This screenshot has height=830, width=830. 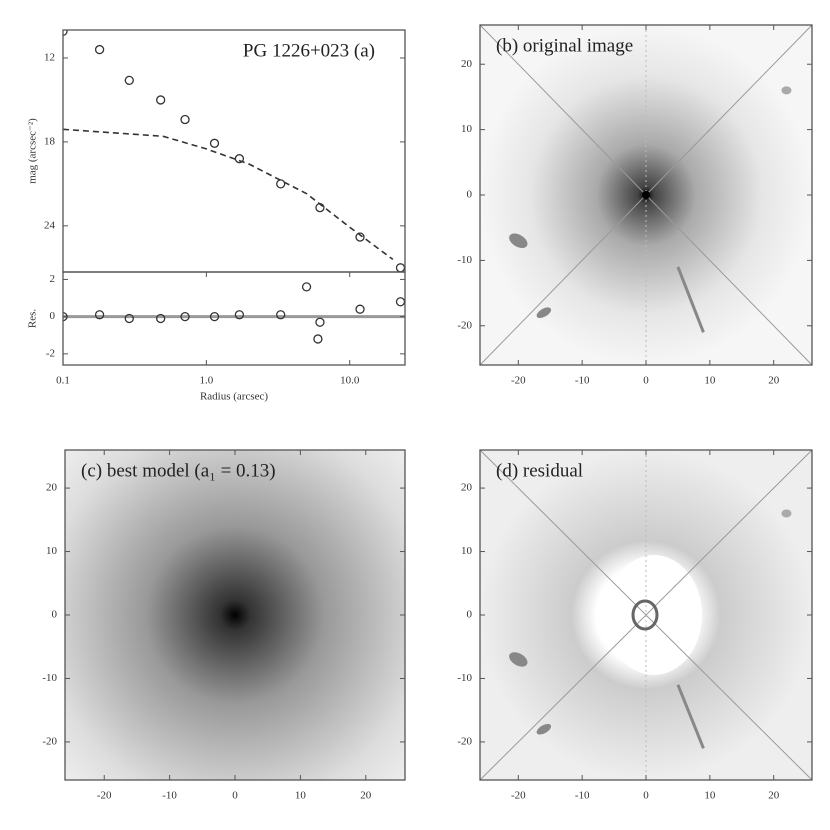 I want to click on panel-title: (b) original image, so click(x=564, y=45).